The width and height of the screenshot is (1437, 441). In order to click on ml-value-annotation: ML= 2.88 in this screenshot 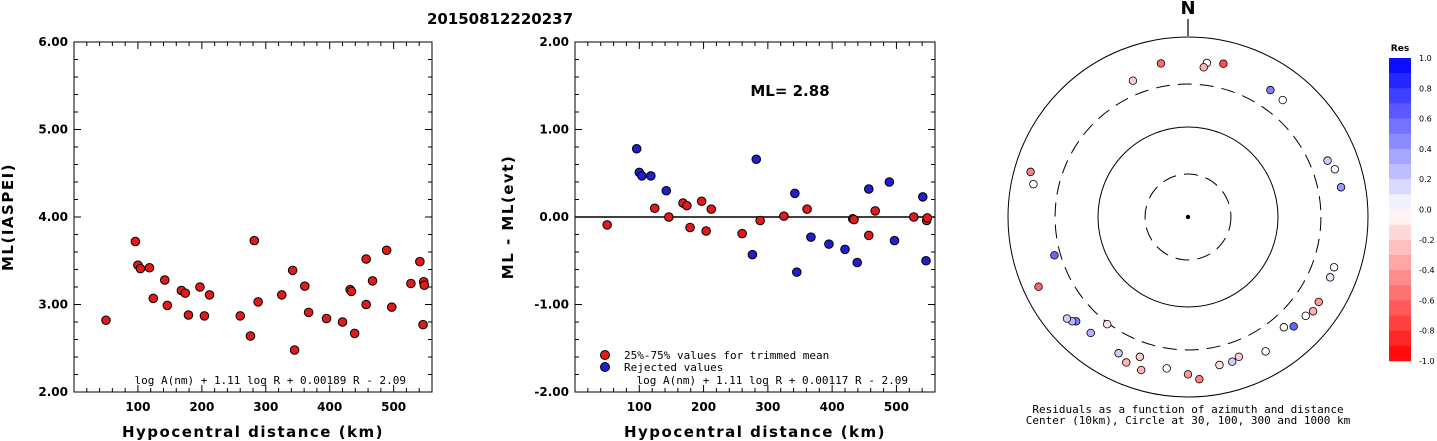, I will do `click(789, 91)`.